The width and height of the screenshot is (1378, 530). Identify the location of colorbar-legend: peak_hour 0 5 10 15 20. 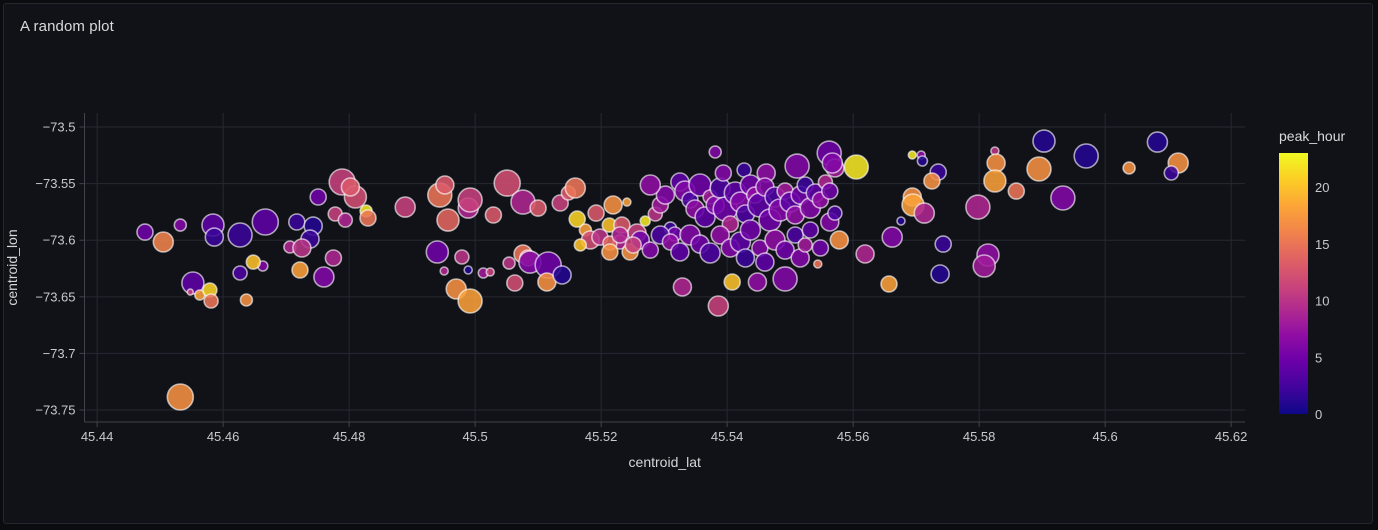
(1312, 275).